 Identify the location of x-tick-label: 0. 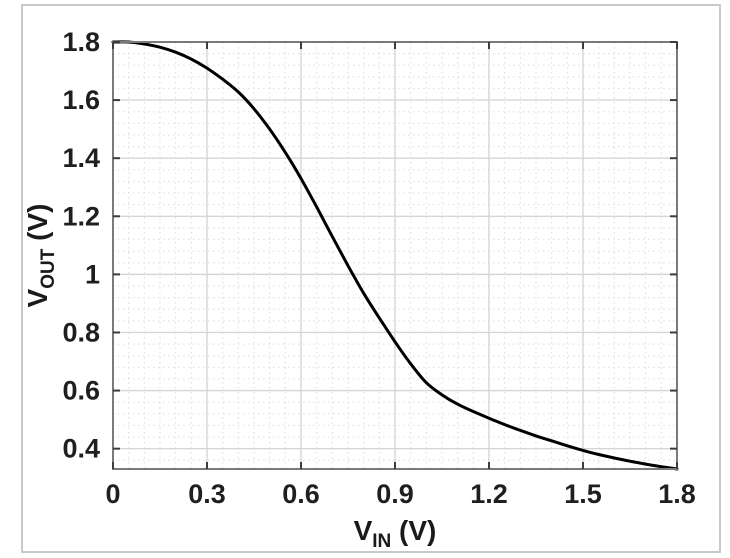
(112, 494).